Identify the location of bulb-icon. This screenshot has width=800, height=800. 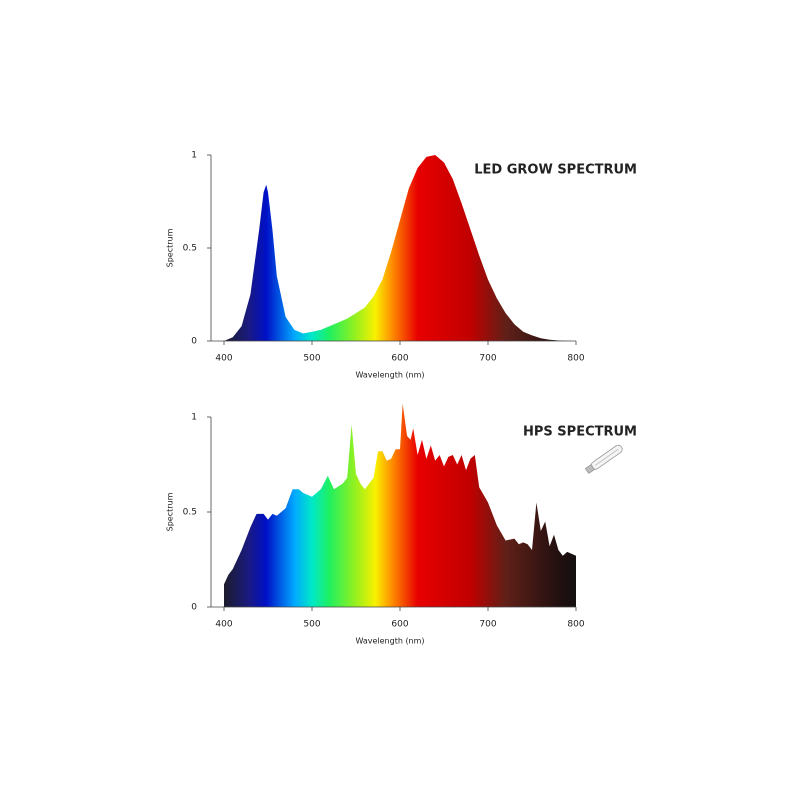
(603, 459).